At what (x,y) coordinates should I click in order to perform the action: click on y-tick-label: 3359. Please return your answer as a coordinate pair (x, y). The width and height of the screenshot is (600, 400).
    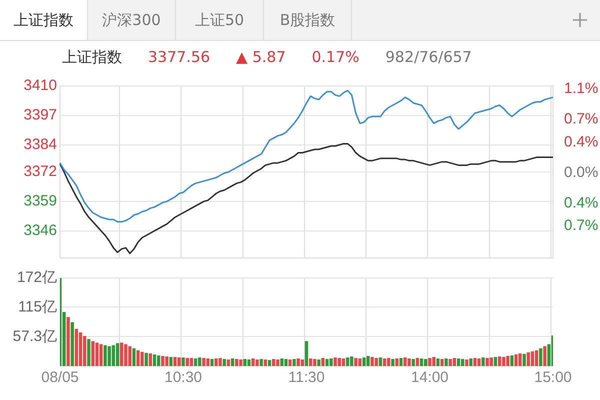
    Looking at the image, I should click on (40, 201).